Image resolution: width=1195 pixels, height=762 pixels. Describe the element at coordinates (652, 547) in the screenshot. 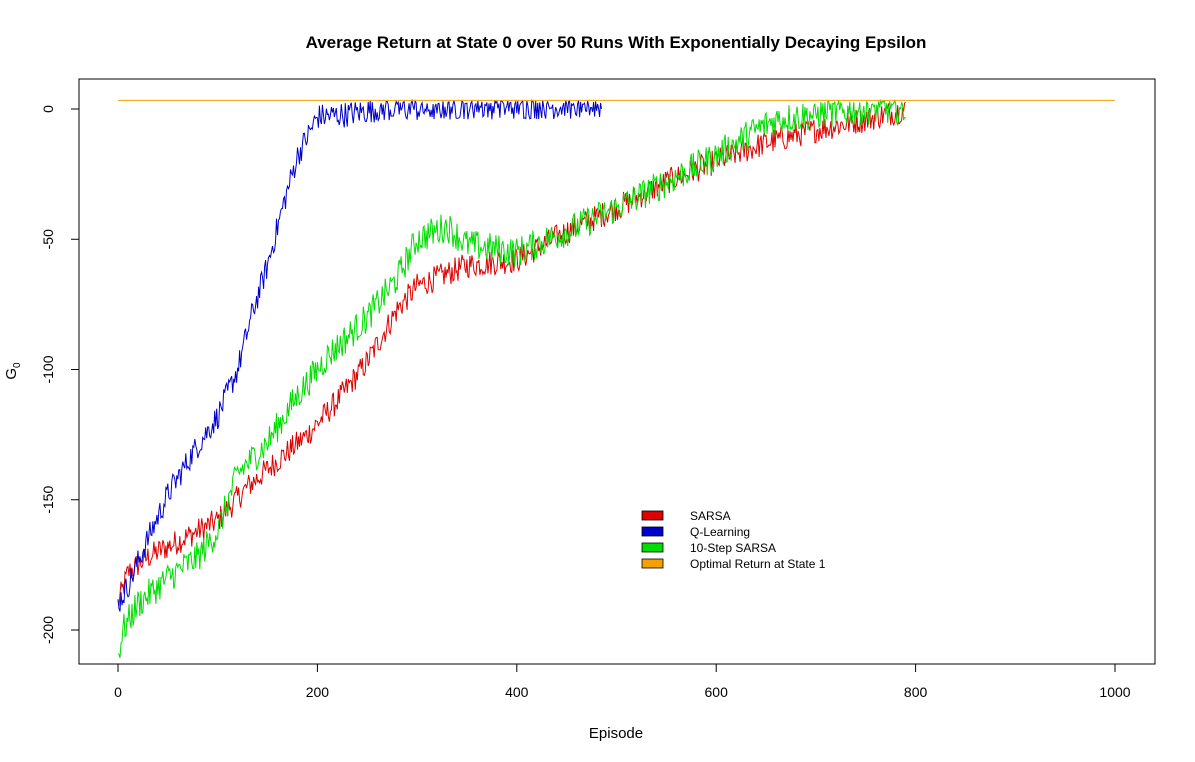

I see `legend-swatch-10-step-sarsa` at that location.